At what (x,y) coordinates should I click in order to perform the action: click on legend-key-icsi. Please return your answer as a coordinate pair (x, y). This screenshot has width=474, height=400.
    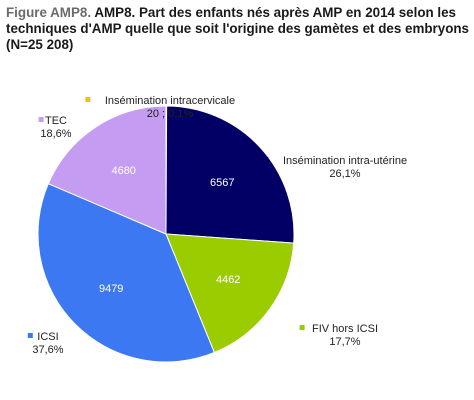
    Looking at the image, I should click on (30, 335).